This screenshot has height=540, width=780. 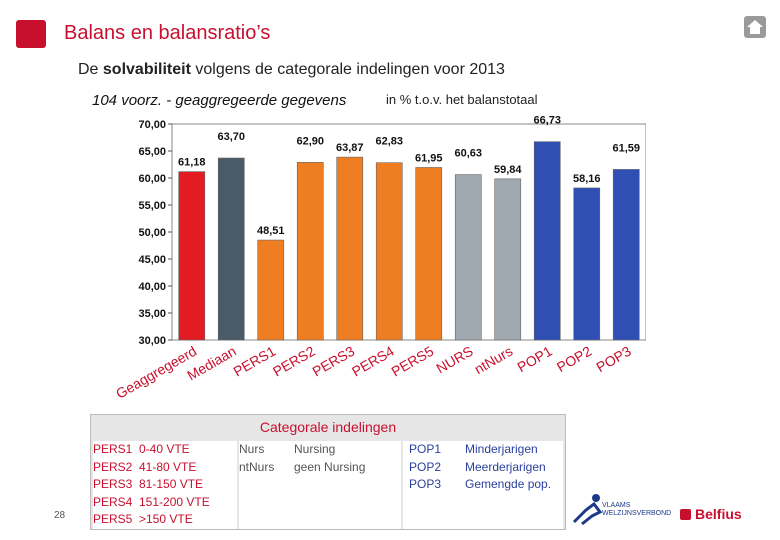 What do you see at coordinates (508, 170) in the screenshot?
I see `bar-value-label: 59,84` at bounding box center [508, 170].